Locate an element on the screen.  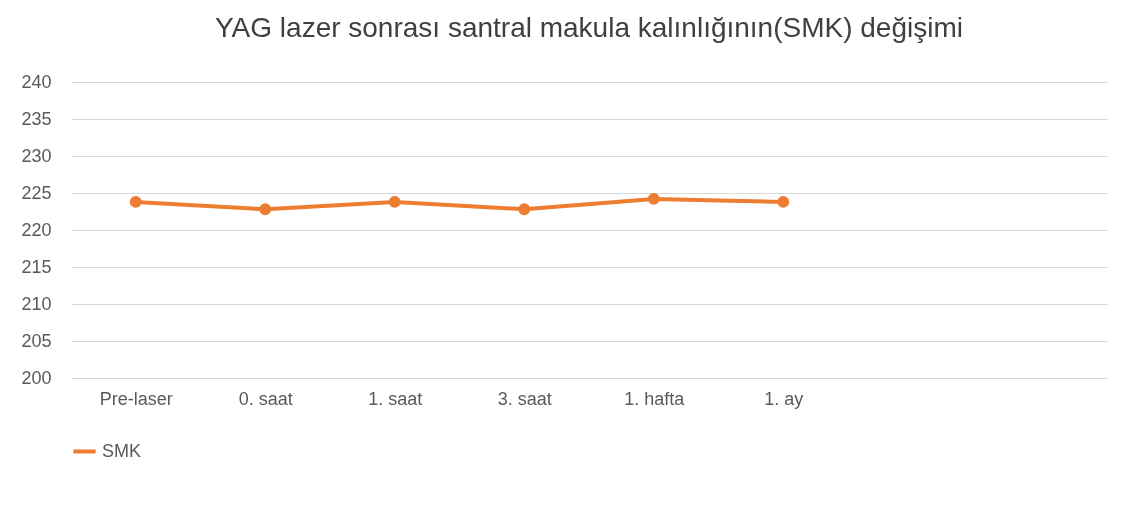
y-tick-label: 230 is located at coordinates (36, 155).